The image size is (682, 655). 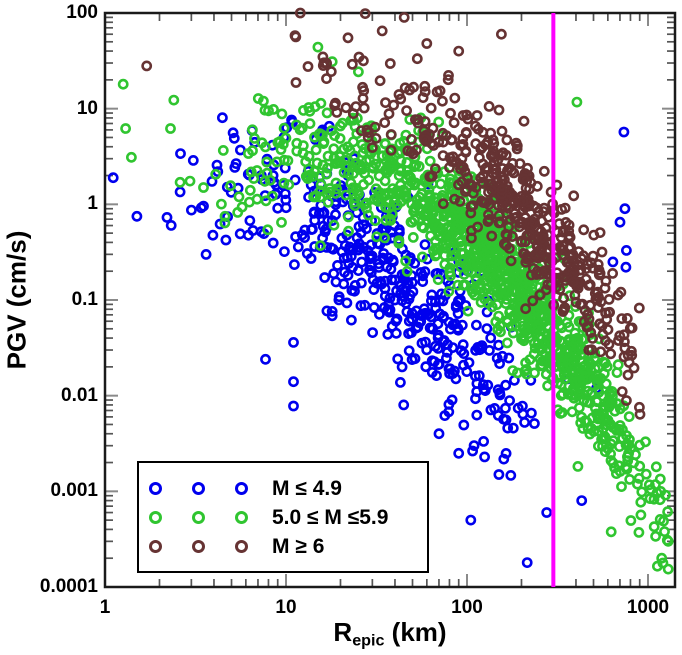 What do you see at coordinates (648, 607) in the screenshot?
I see `x-tick-label-1000: 1000` at bounding box center [648, 607].